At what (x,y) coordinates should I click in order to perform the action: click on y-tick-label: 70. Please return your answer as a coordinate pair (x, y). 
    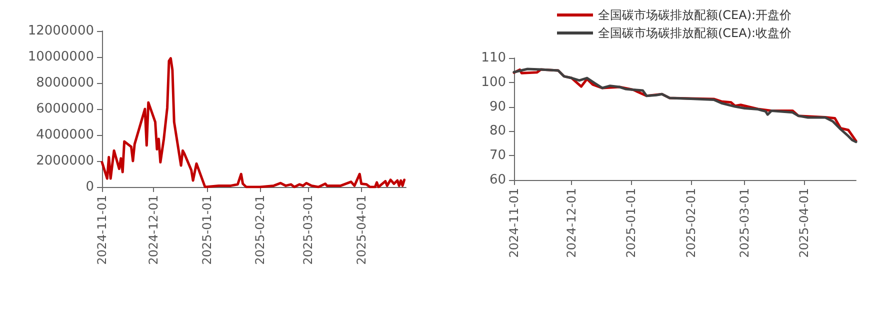
    Looking at the image, I should click on (497, 156).